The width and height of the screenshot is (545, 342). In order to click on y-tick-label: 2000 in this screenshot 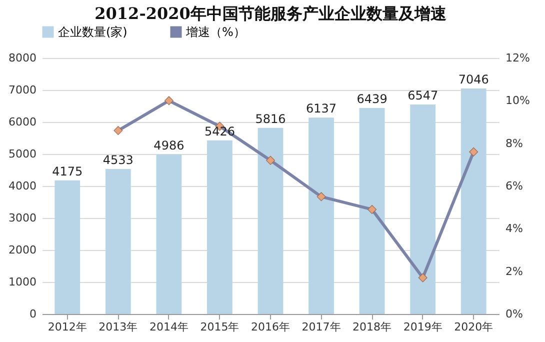, I will do `click(22, 250)`.